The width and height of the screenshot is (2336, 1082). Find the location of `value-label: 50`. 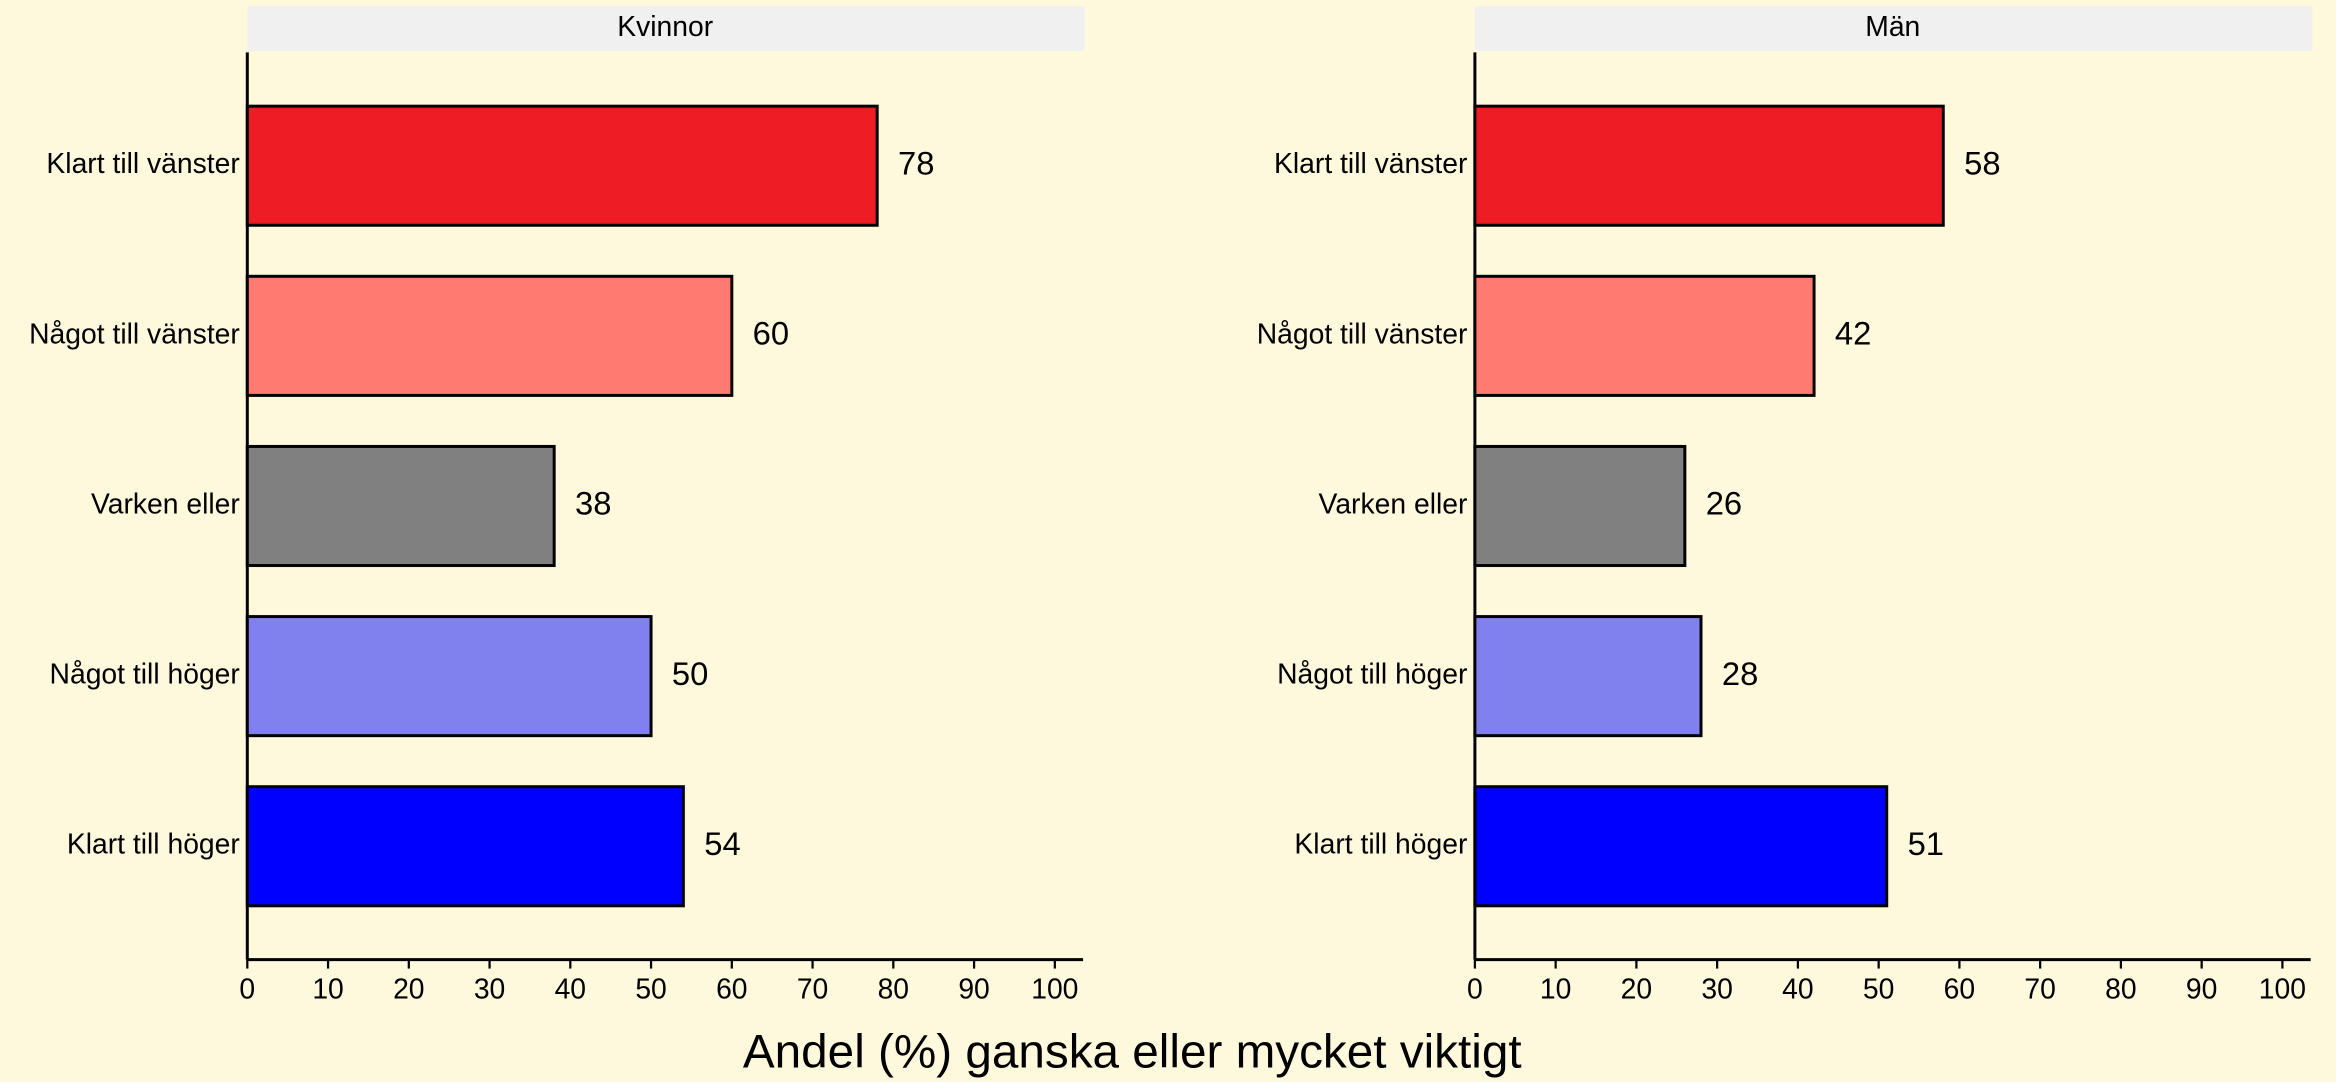

value-label: 50 is located at coordinates (690, 673).